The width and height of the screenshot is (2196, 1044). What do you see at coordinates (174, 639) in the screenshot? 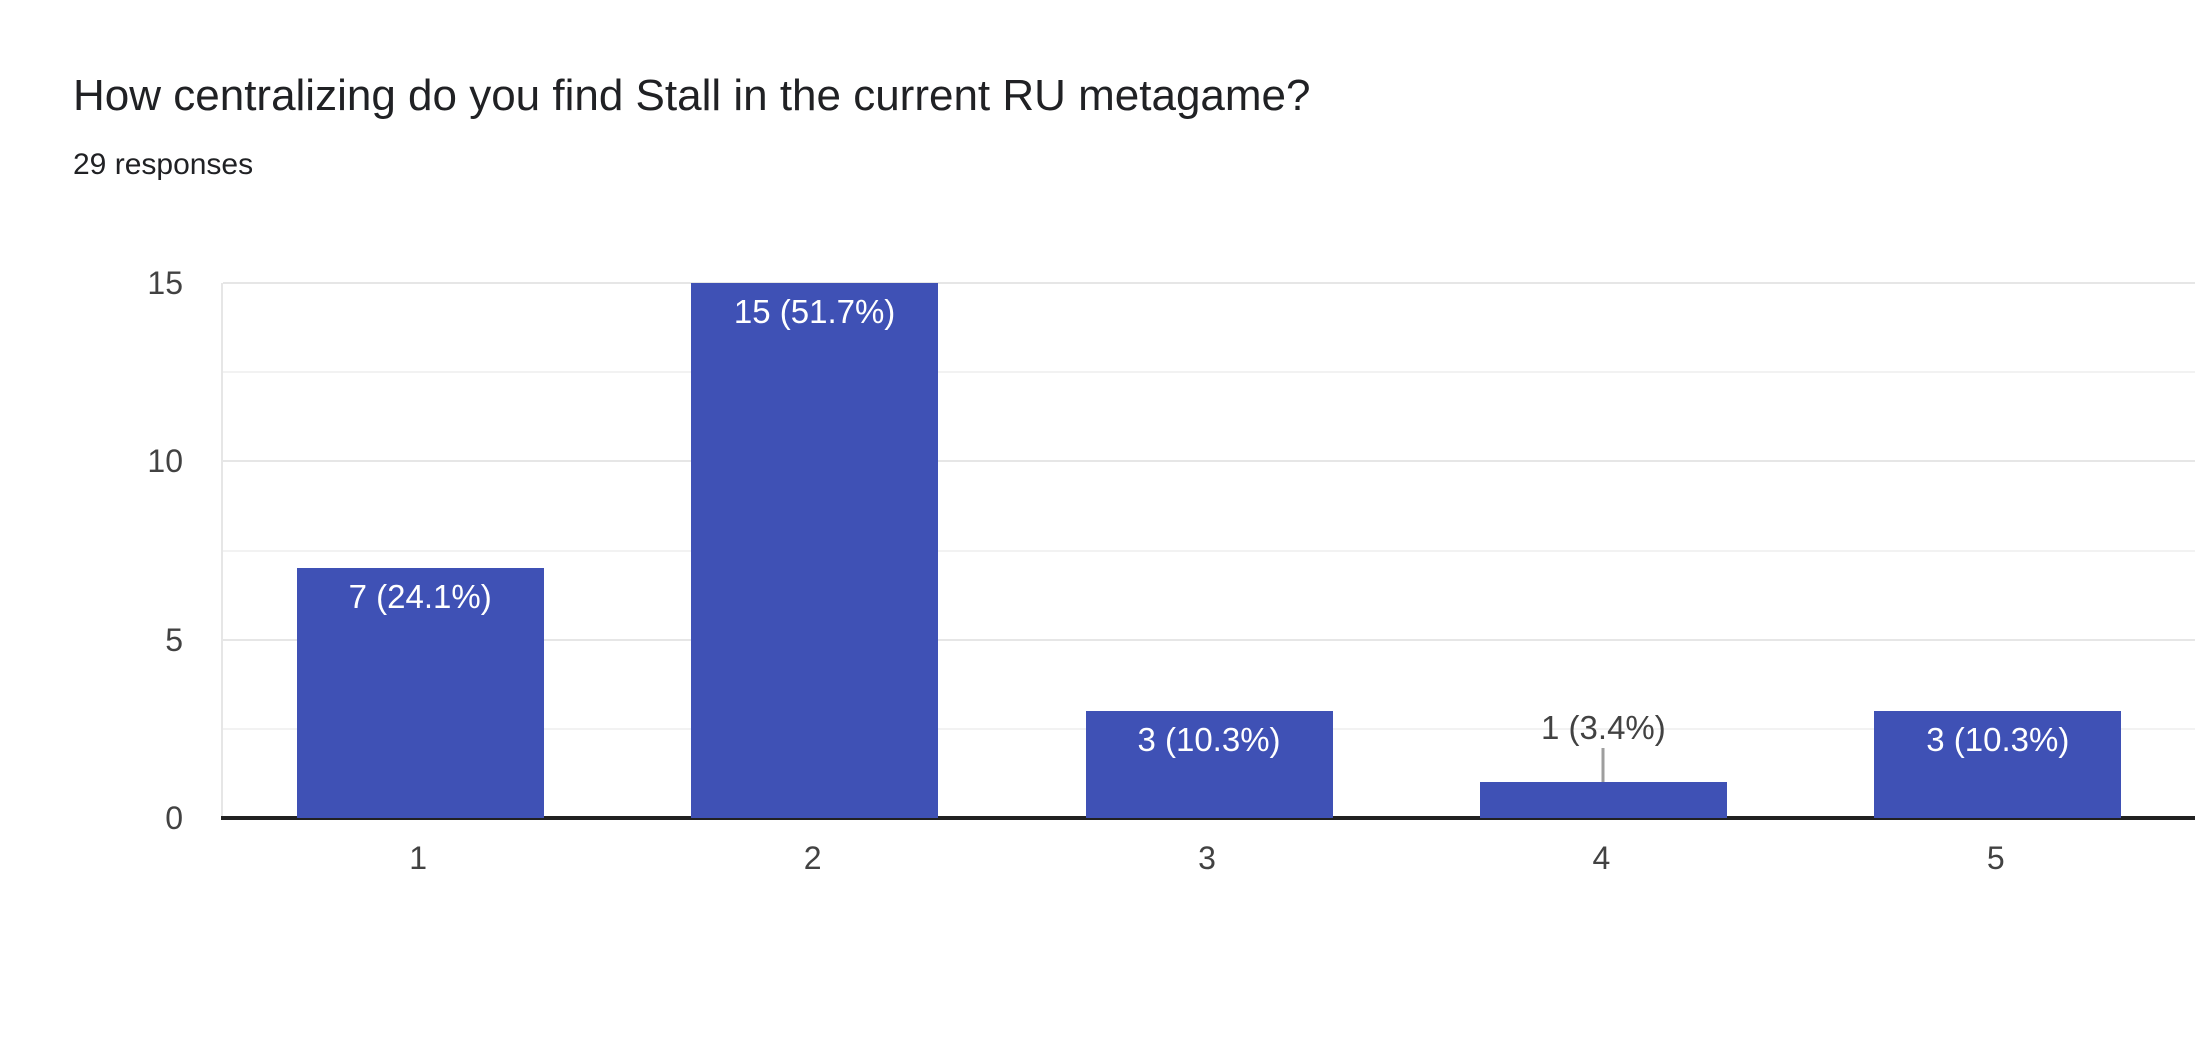
I see `y-tick-label: 5` at bounding box center [174, 639].